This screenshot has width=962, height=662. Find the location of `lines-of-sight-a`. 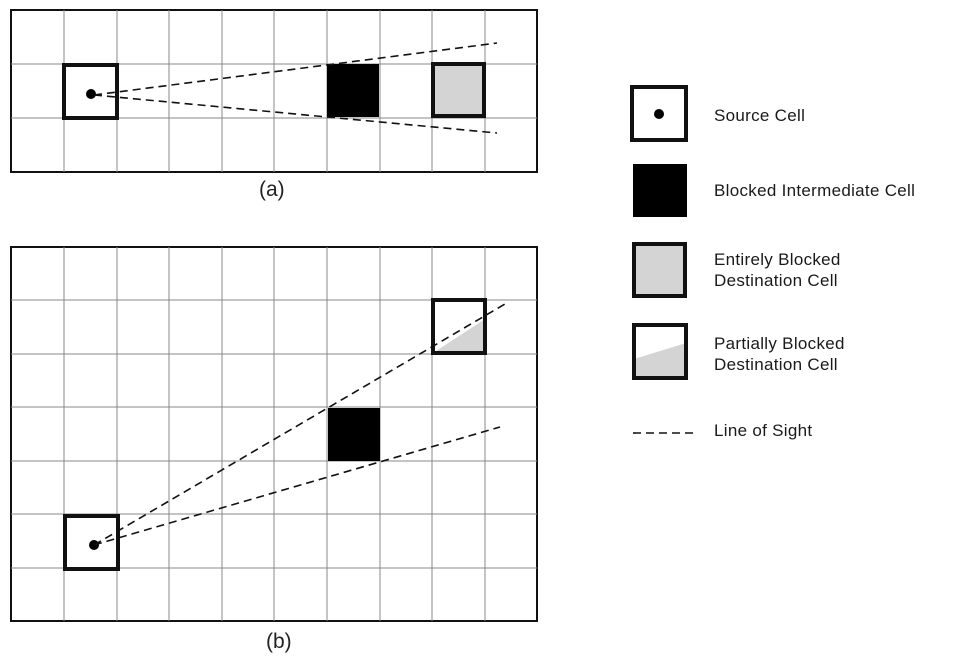

lines-of-sight-a is located at coordinates (295, 88).